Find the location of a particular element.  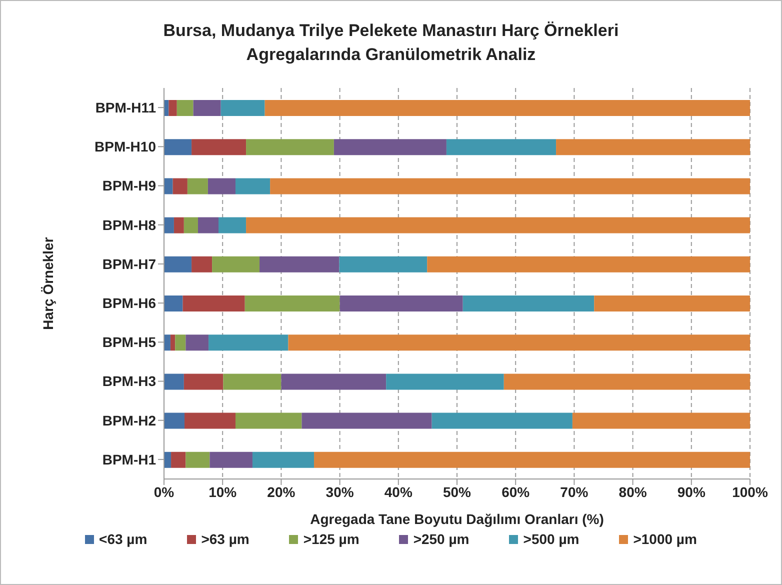

chart-title: Bursa, Mudanya Trilye Pelekete Manastırı Harç Örnekleri Agregalarında Granülometrik Analiz is located at coordinates (391, 43).